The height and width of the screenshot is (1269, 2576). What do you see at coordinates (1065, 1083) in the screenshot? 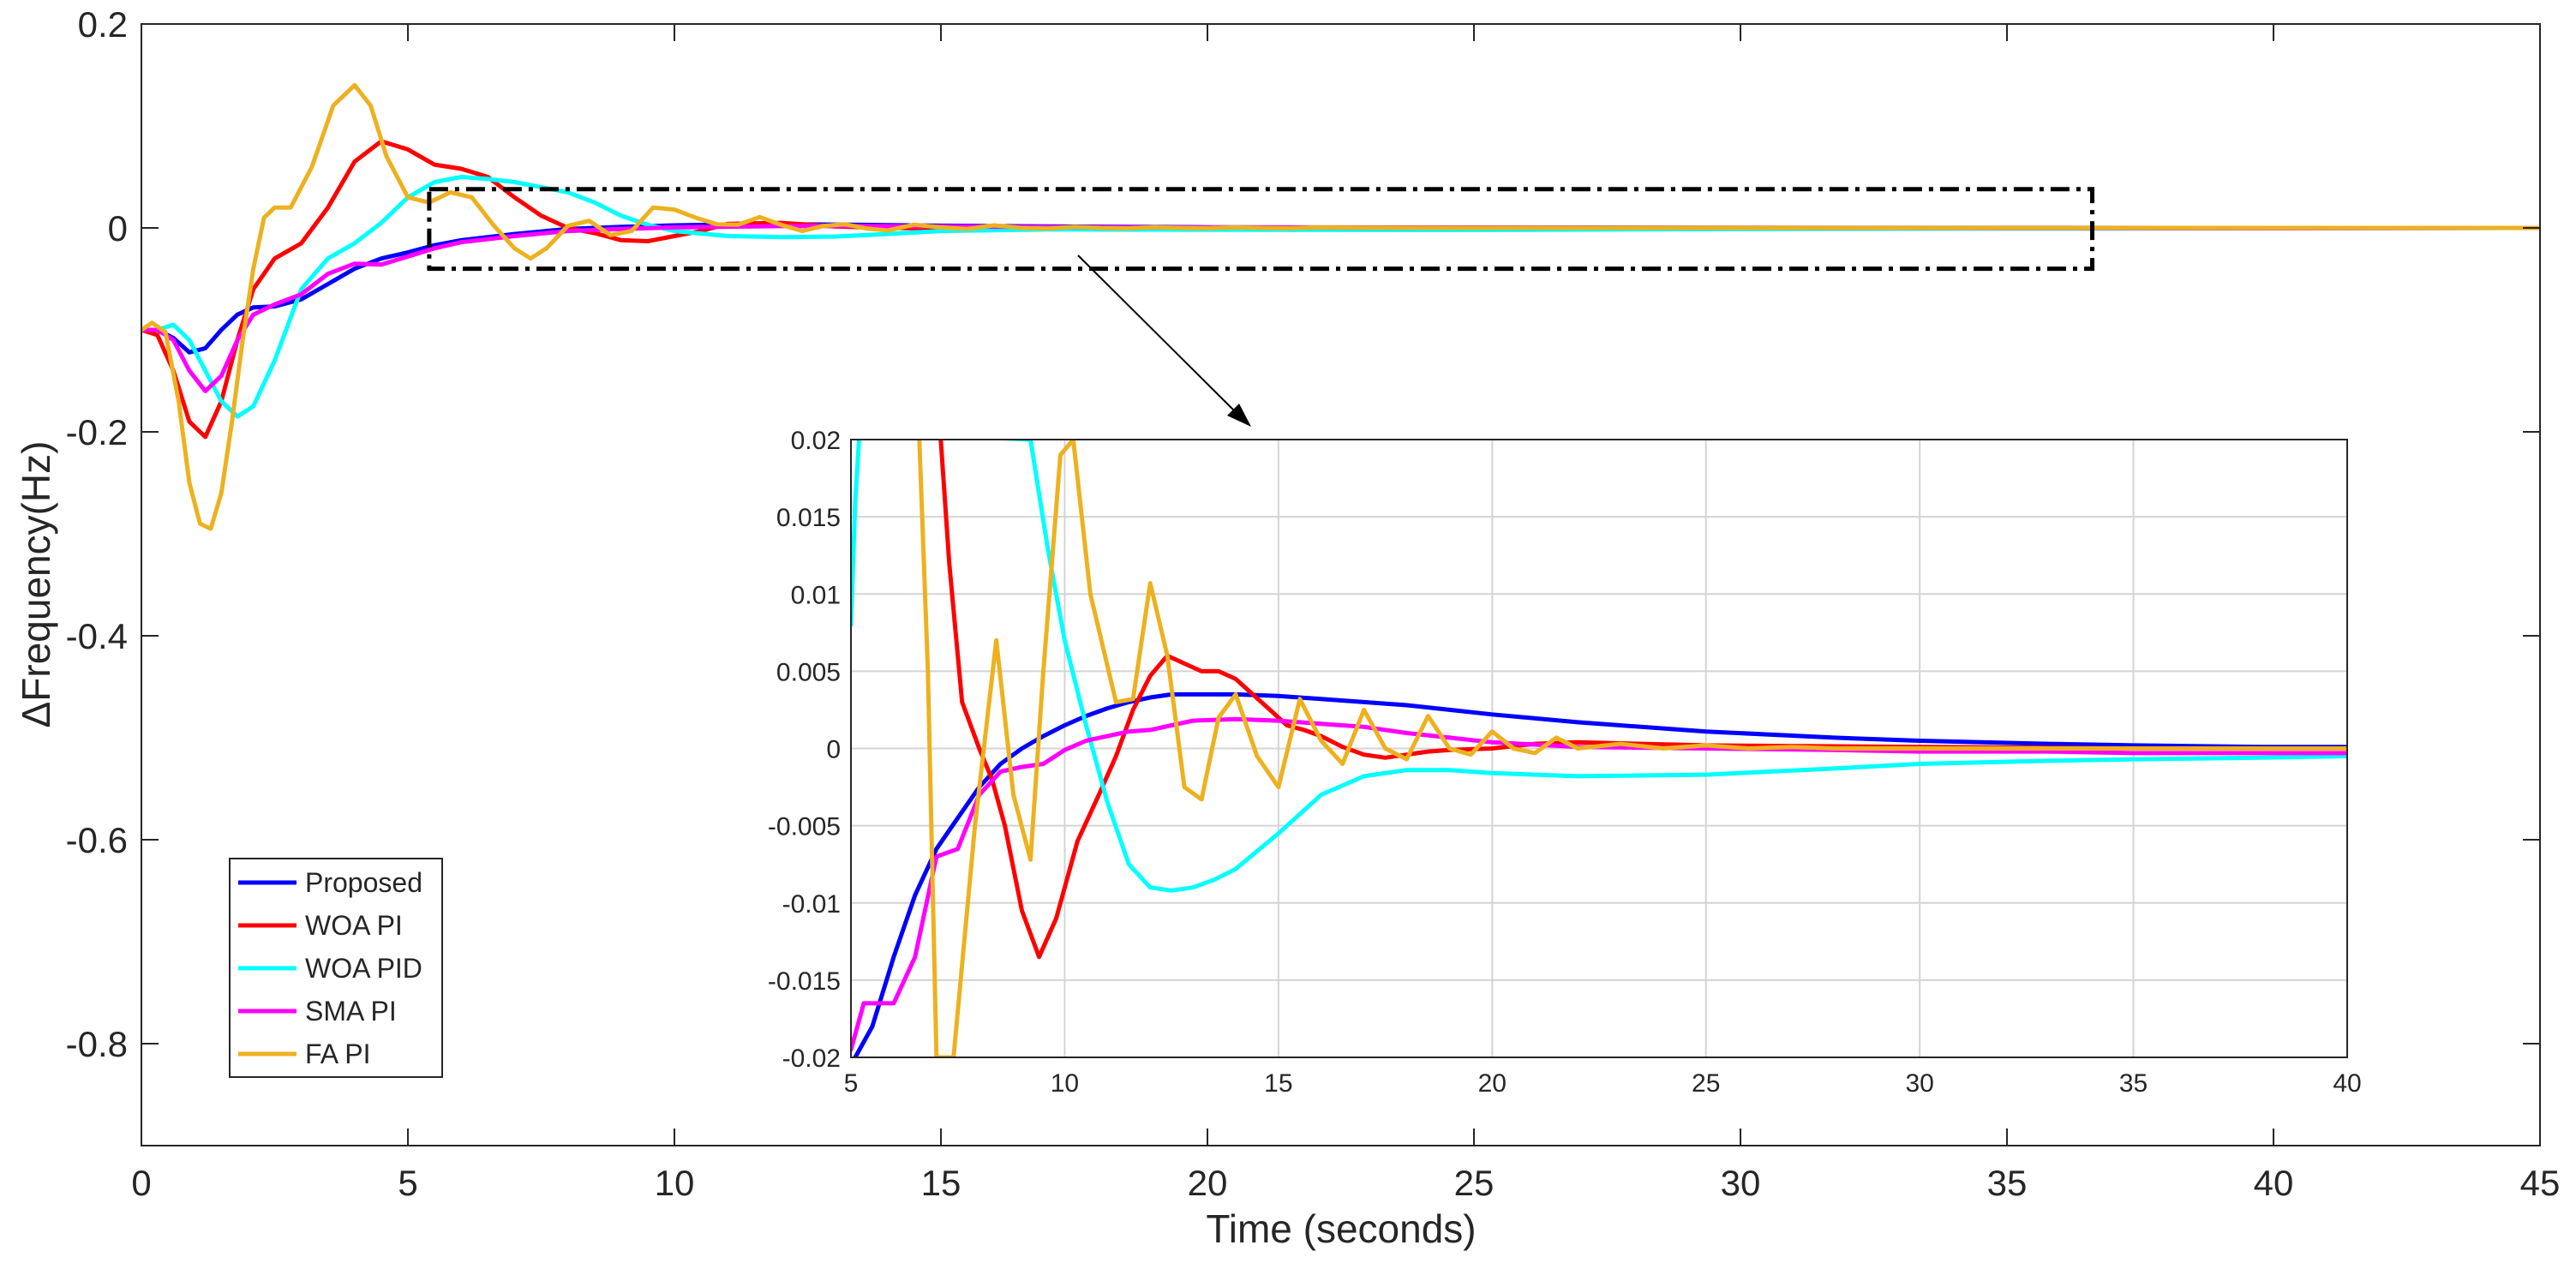
I see `inset-x-tick-label: 10` at bounding box center [1065, 1083].